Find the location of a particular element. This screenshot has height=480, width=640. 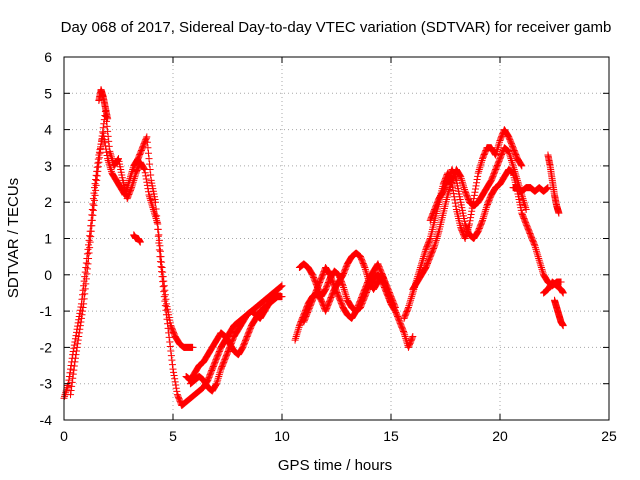

y-tick-label: 1 is located at coordinates (48, 239).